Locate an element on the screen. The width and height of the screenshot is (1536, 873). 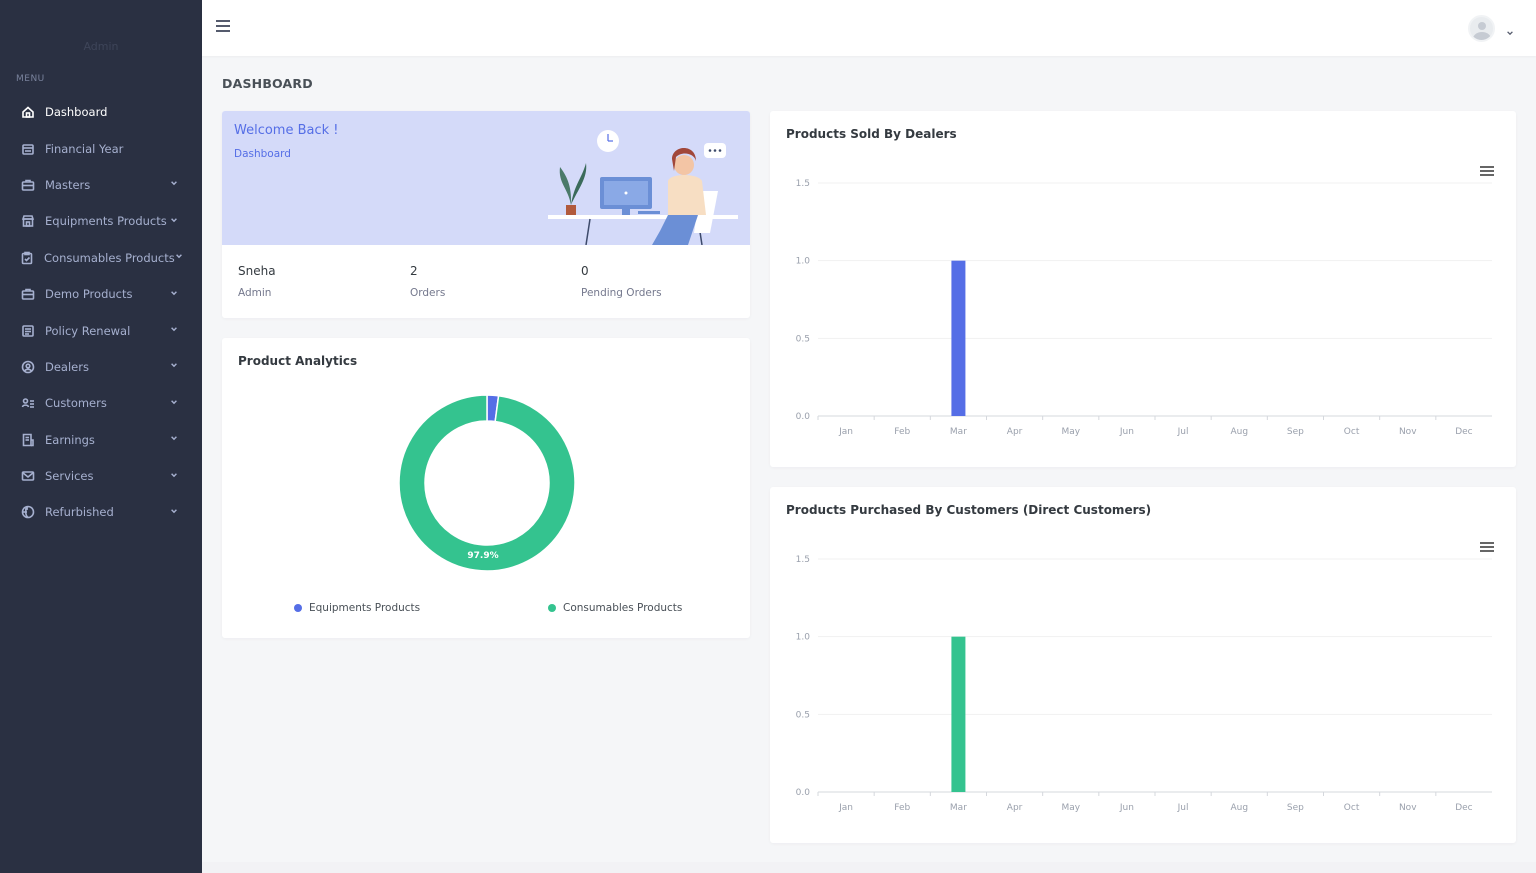
sidebar-item-customers: Customers is located at coordinates (101, 403).